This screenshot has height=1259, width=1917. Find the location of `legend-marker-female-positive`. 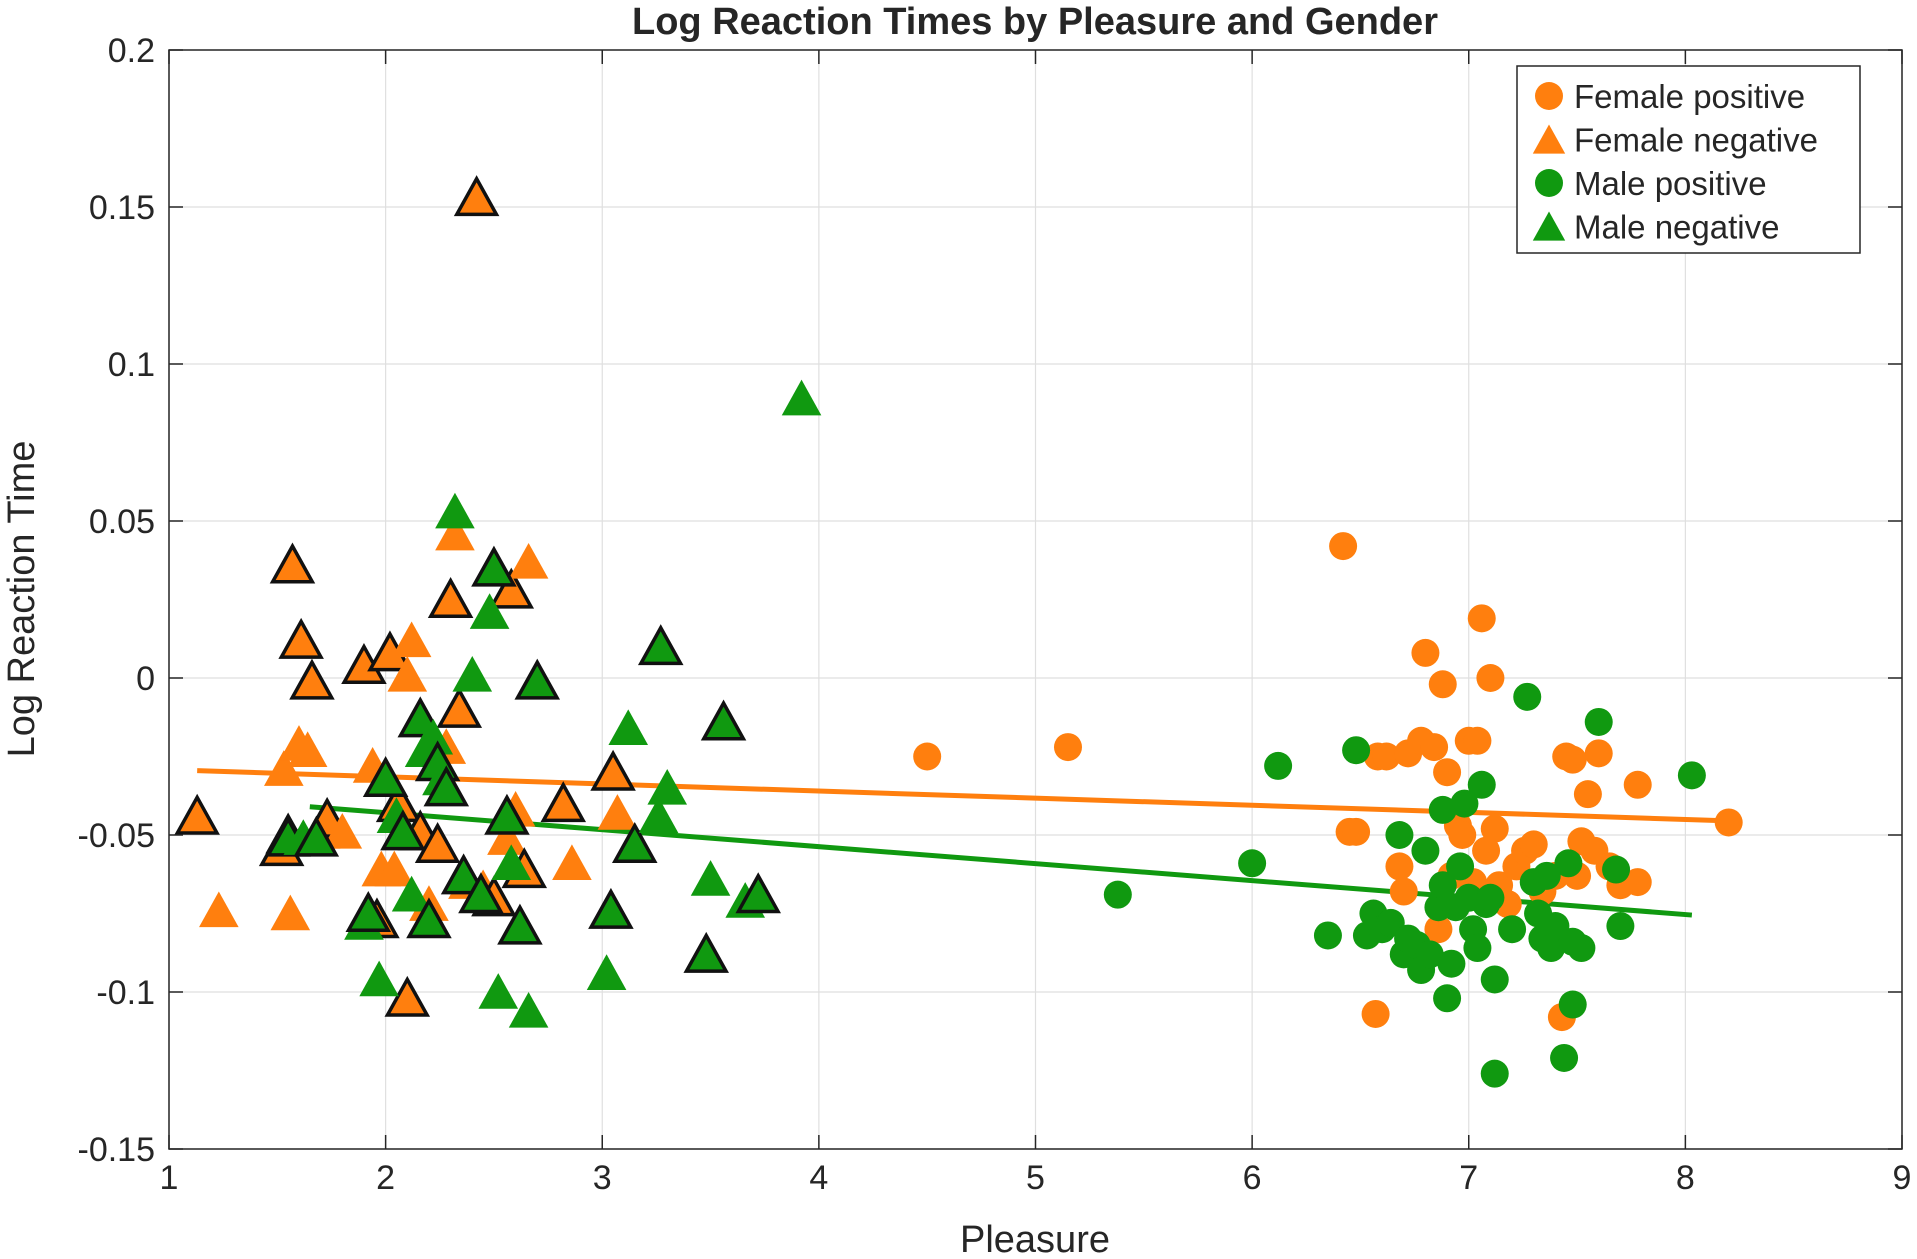

legend-marker-female-positive is located at coordinates (1549, 96).